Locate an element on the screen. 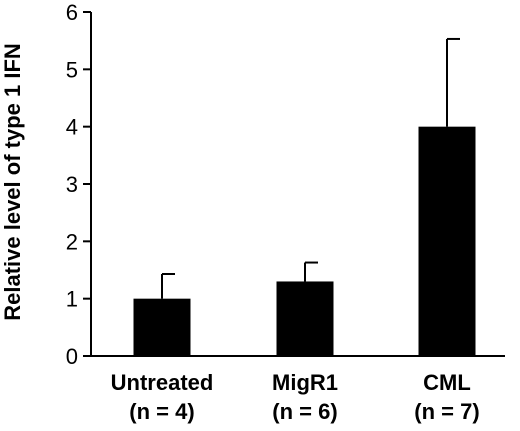  y-axis: 0 1 2 3 4 5 6 is located at coordinates (79, 184).